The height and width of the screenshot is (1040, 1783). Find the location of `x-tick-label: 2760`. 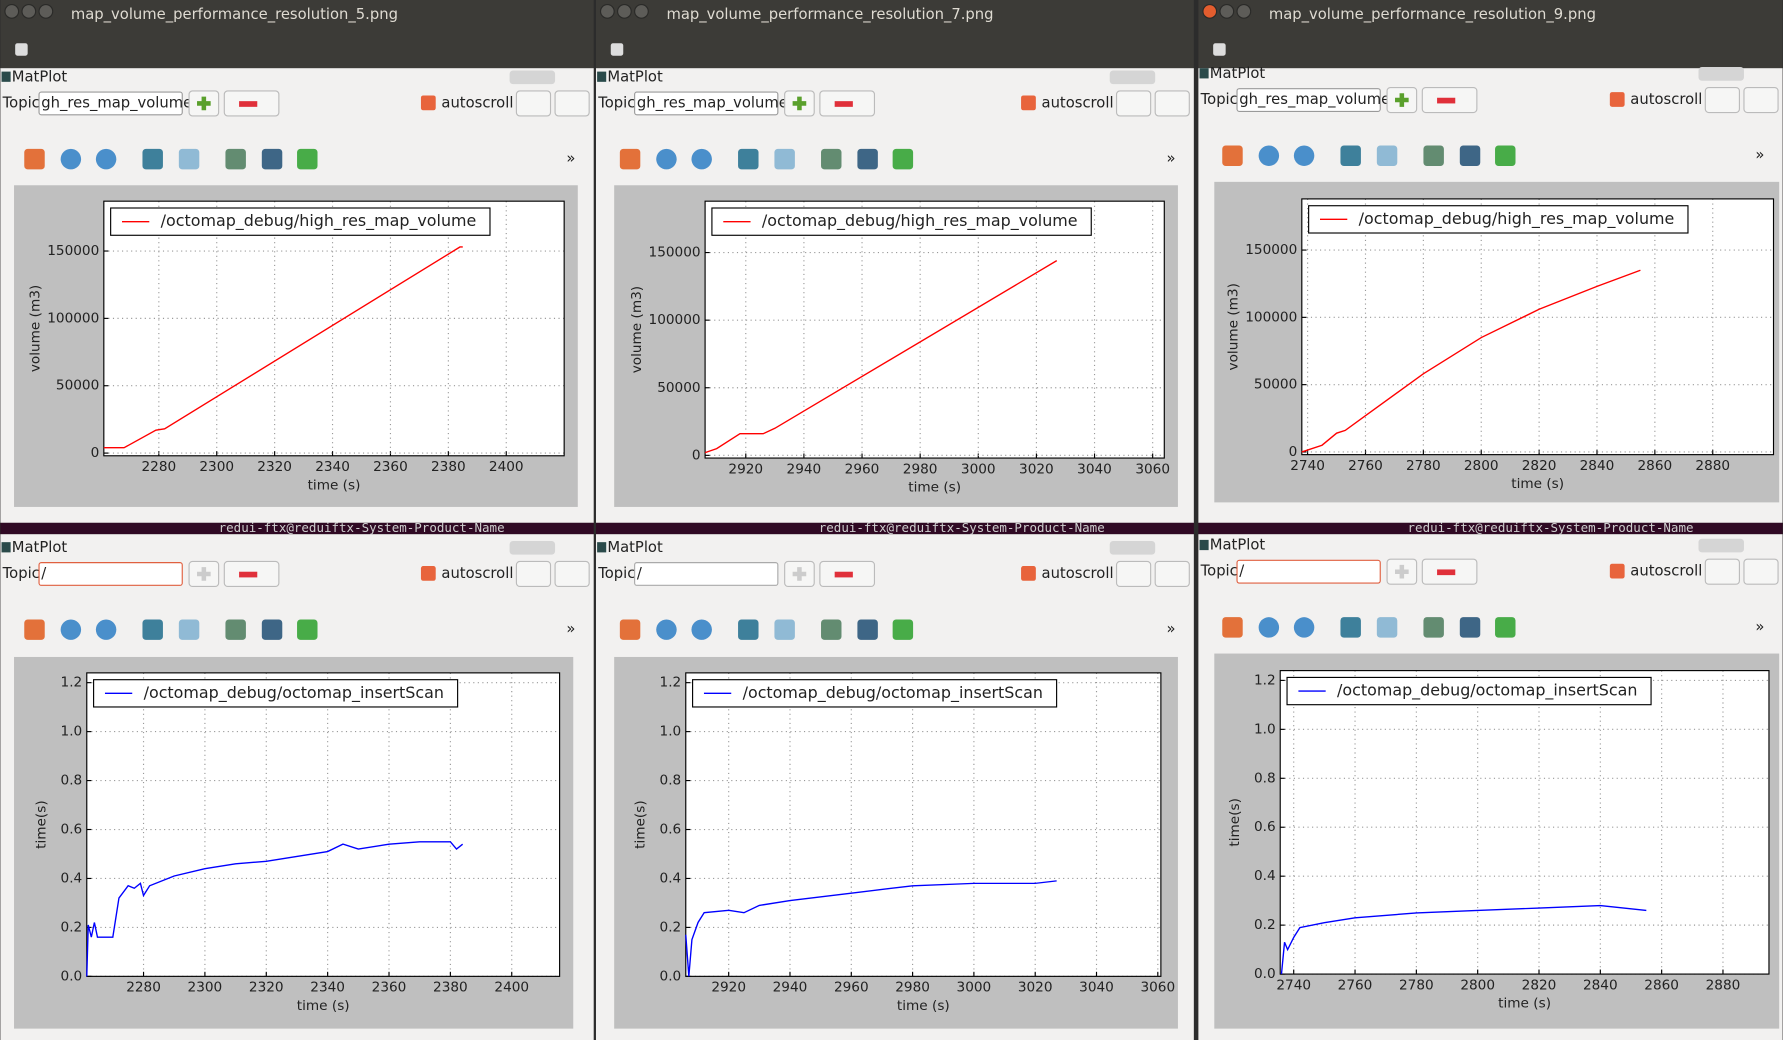

x-tick-label: 2760 is located at coordinates (1355, 985).